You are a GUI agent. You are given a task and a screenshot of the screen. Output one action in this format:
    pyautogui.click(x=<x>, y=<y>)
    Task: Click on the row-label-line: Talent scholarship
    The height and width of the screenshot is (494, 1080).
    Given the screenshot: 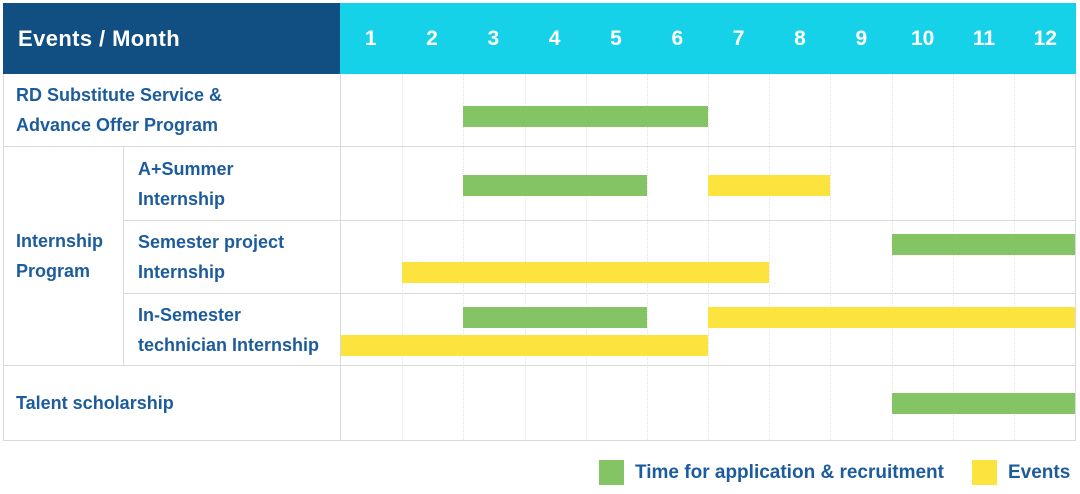 What is the action you would take?
    pyautogui.click(x=95, y=403)
    